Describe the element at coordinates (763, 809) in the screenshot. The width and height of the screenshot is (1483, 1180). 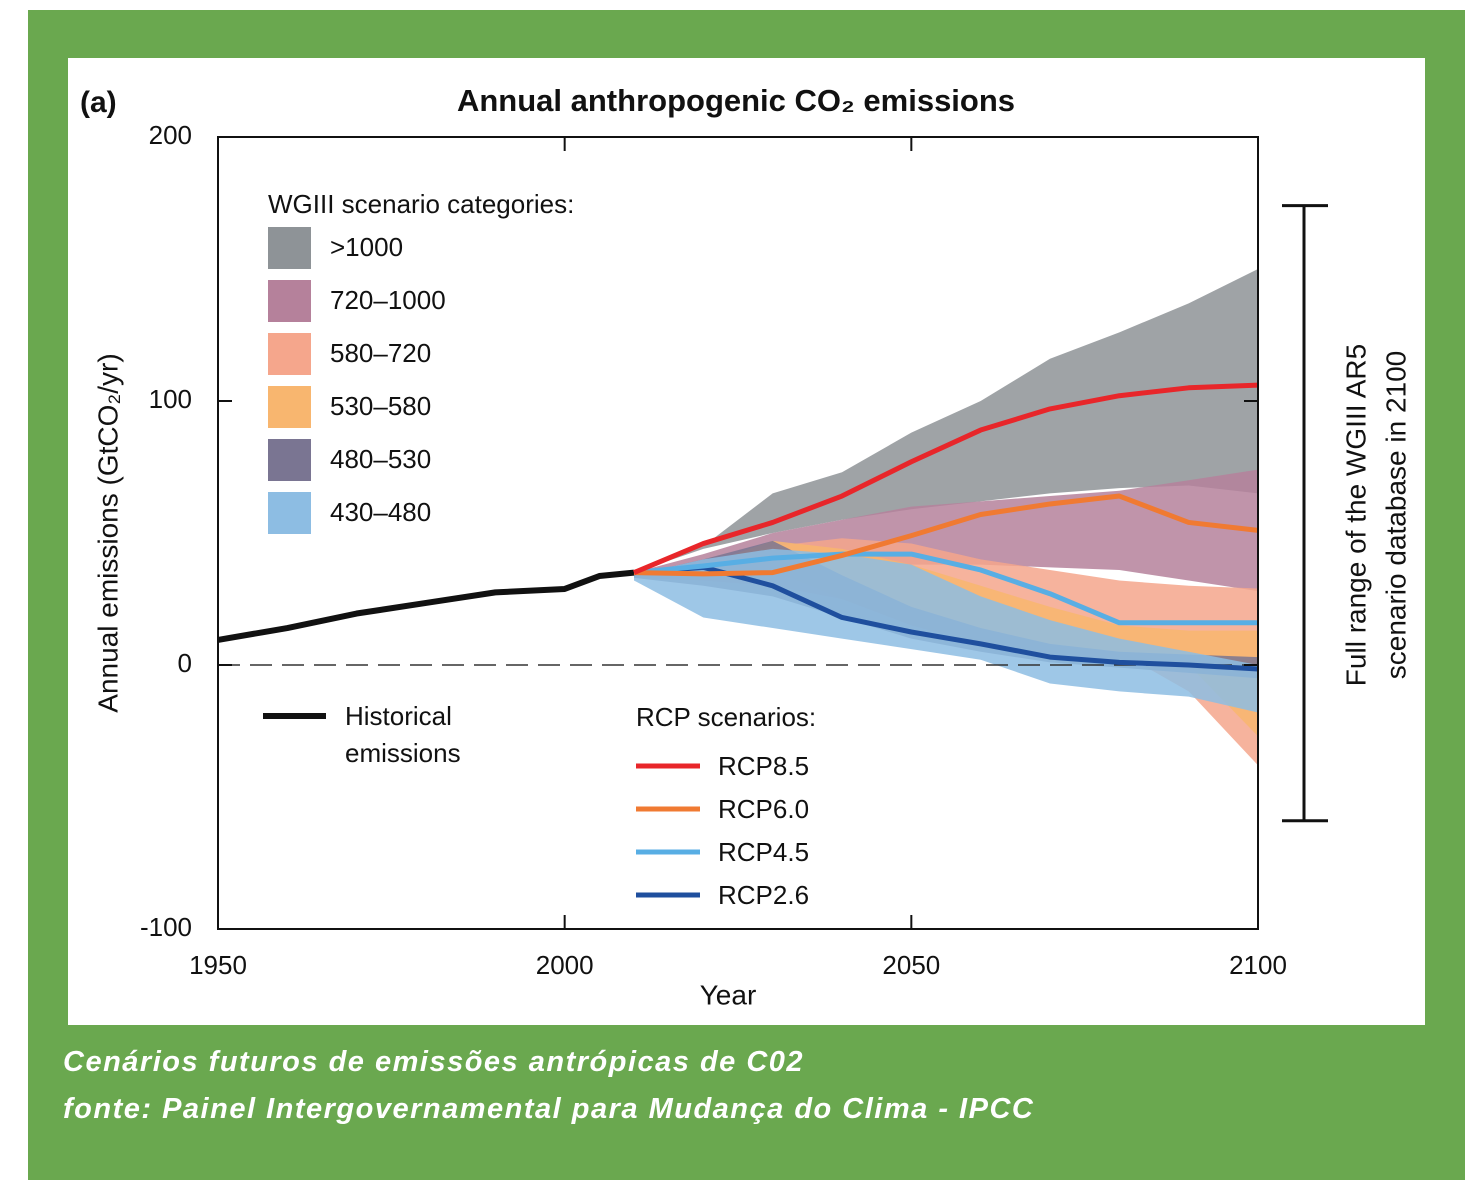
I see `legend-label: RCP6.0` at that location.